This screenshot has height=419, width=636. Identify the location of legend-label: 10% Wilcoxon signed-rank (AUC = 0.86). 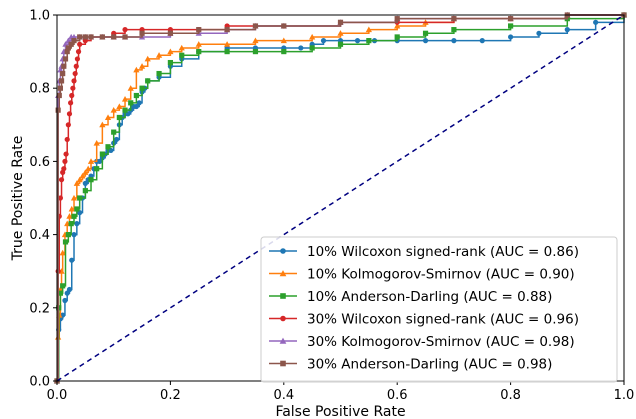
(443, 252).